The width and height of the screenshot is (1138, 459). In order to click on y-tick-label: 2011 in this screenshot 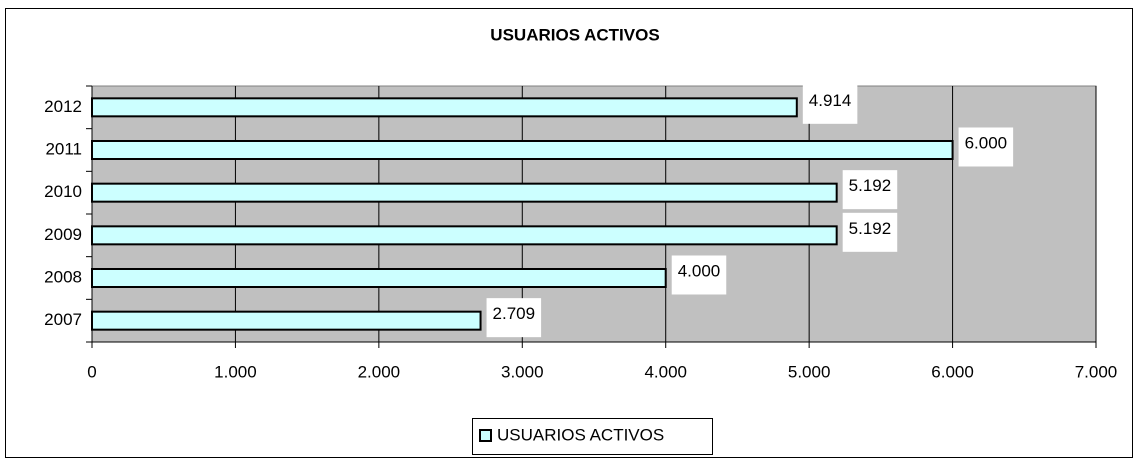, I will do `click(63, 148)`.